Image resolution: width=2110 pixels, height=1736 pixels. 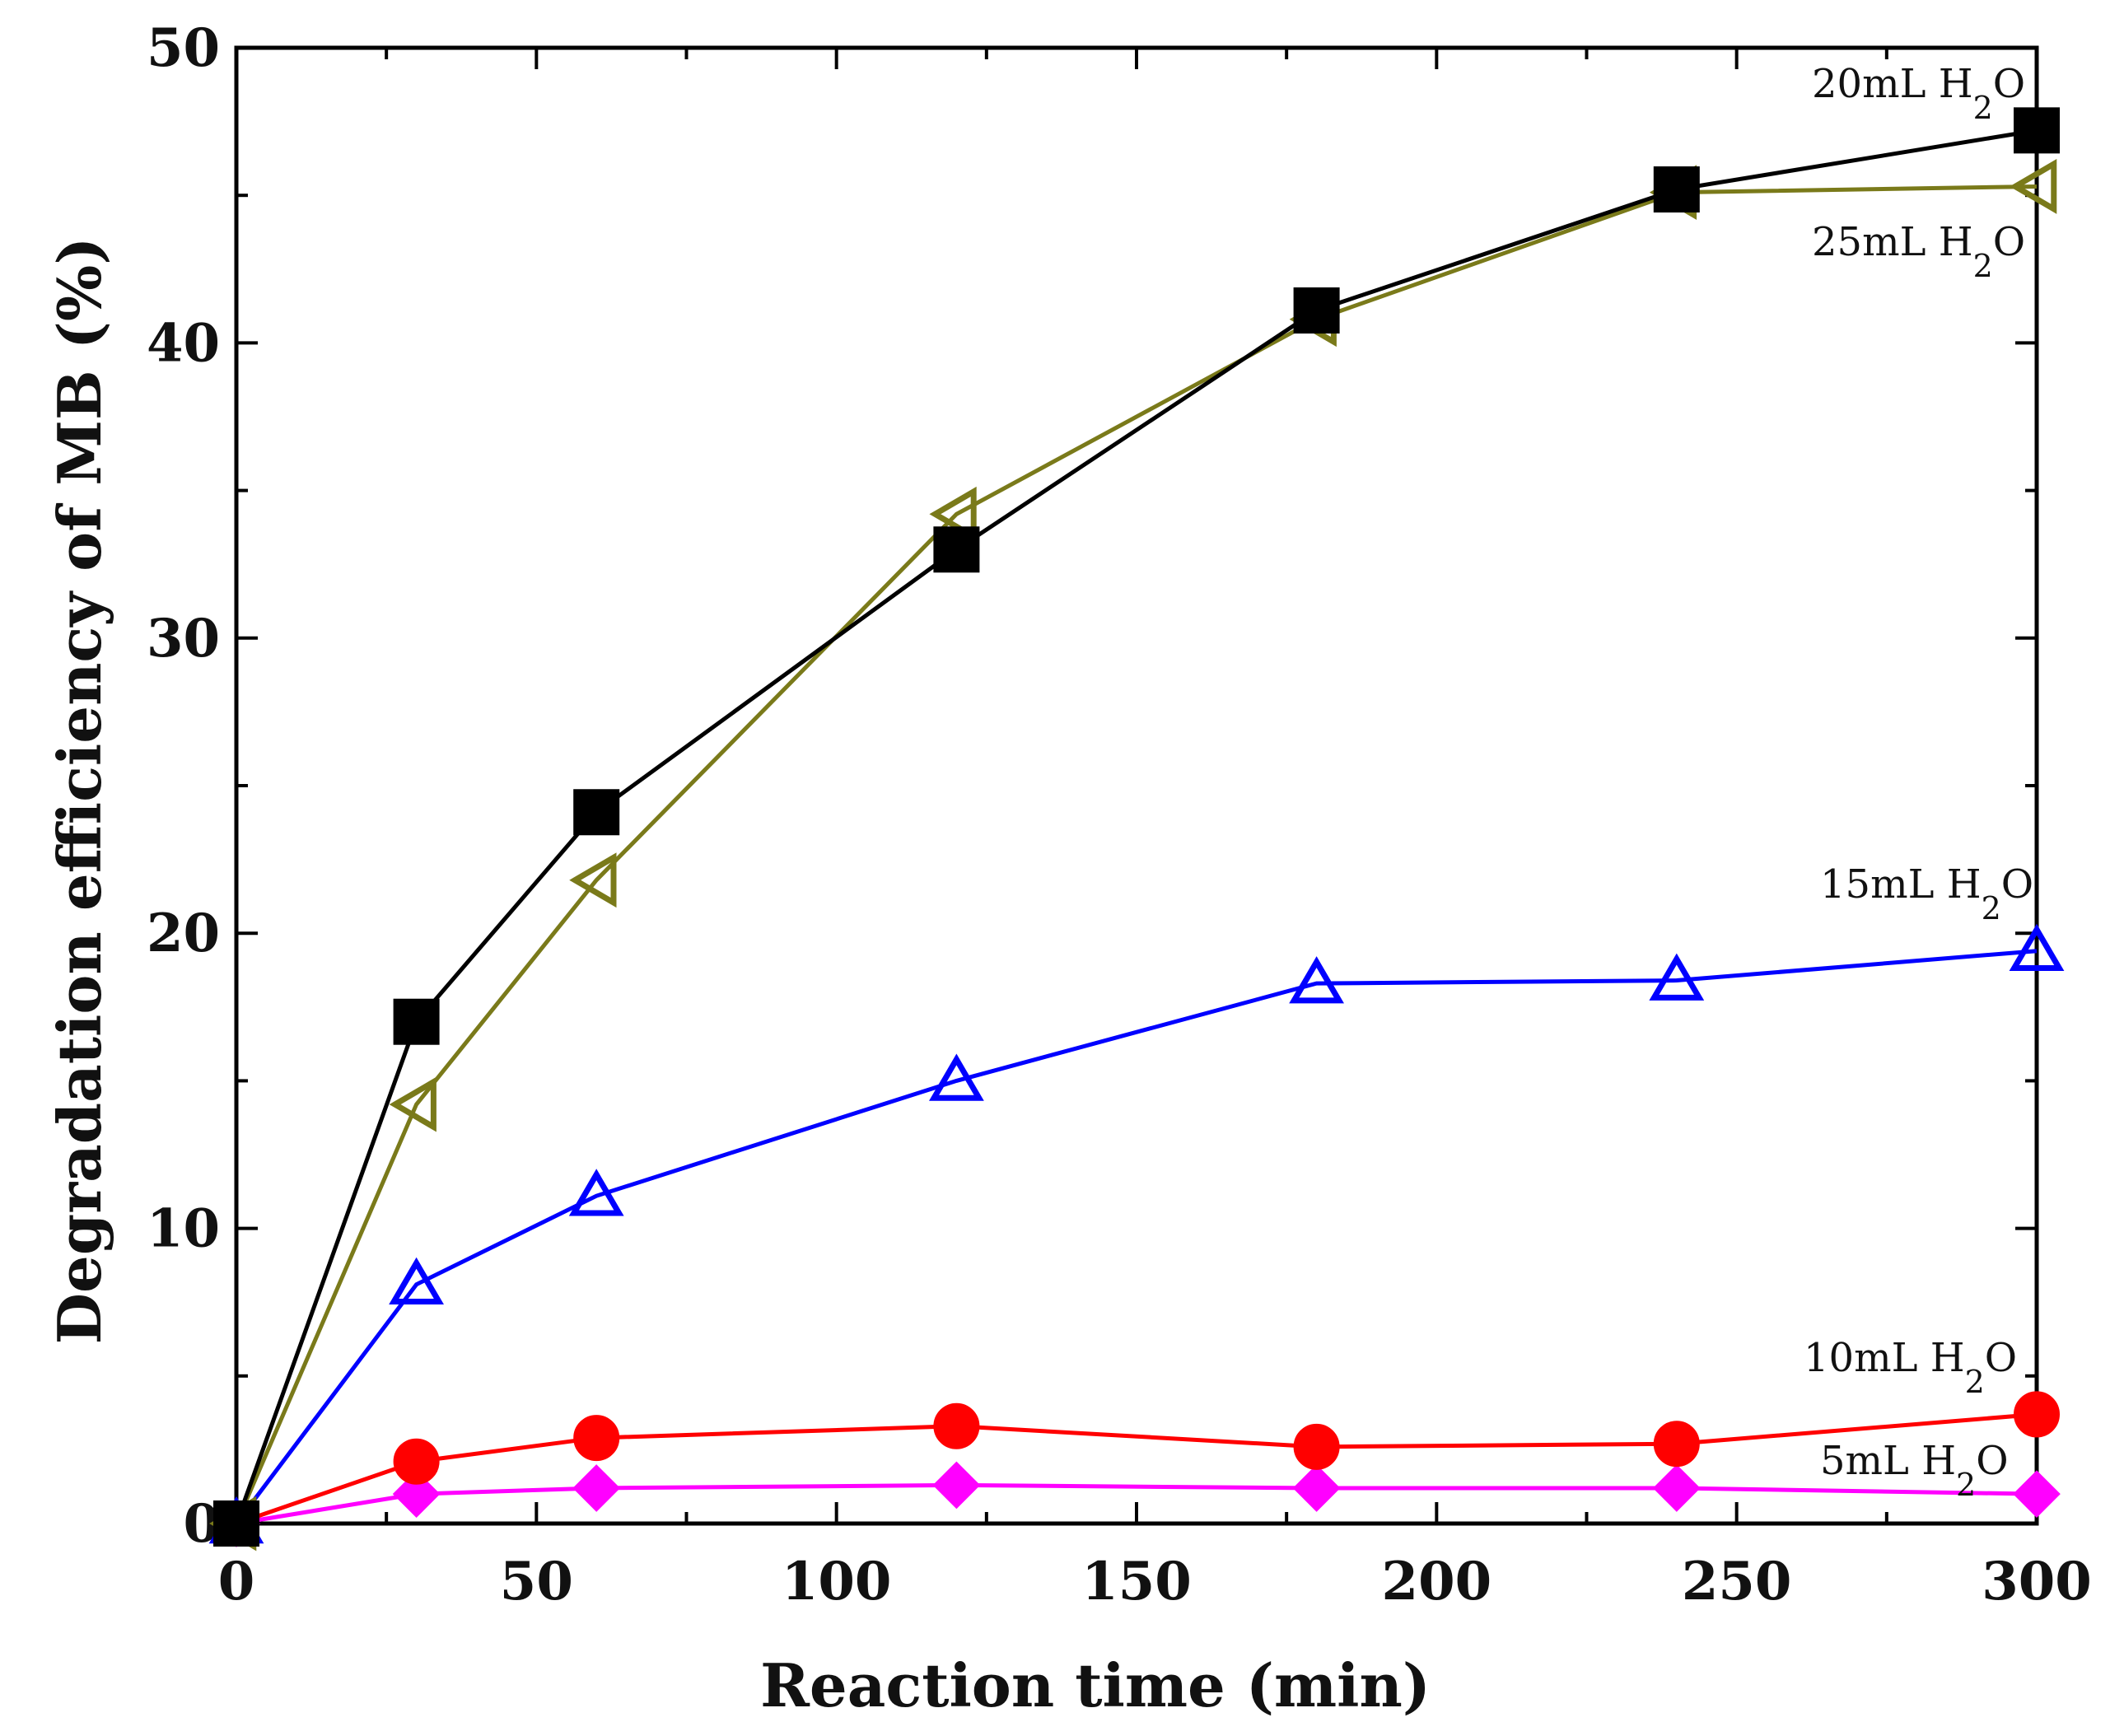 I want to click on x-tick-label: 200, so click(x=1437, y=1581).